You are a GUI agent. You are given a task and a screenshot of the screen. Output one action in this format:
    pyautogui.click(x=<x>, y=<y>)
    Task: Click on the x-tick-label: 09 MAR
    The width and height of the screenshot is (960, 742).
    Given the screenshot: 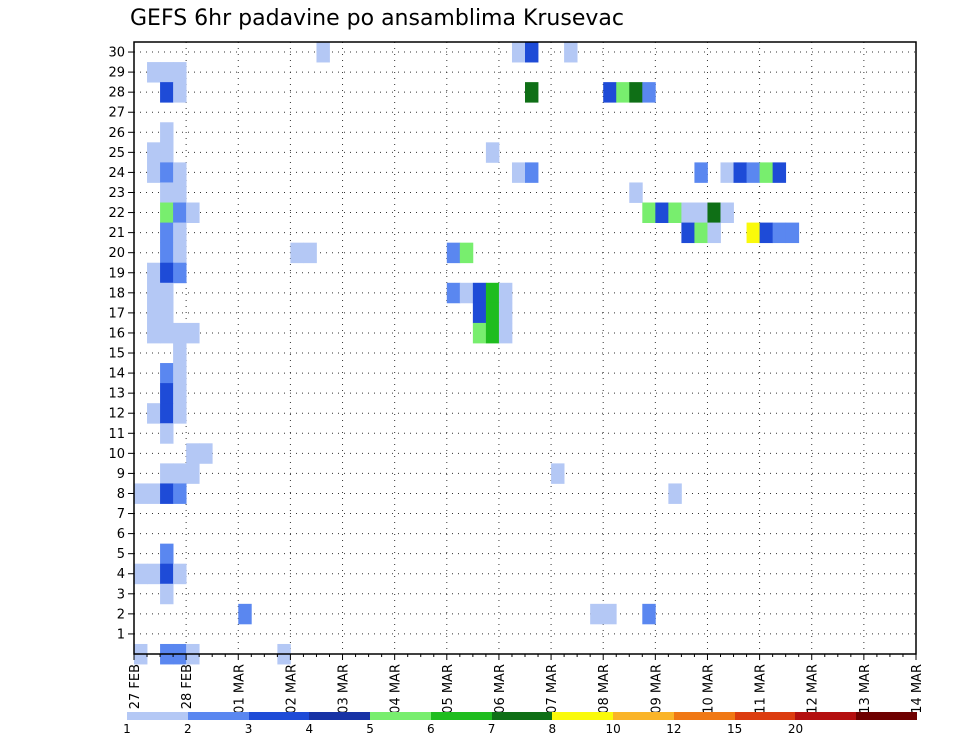 What is the action you would take?
    pyautogui.click(x=656, y=688)
    